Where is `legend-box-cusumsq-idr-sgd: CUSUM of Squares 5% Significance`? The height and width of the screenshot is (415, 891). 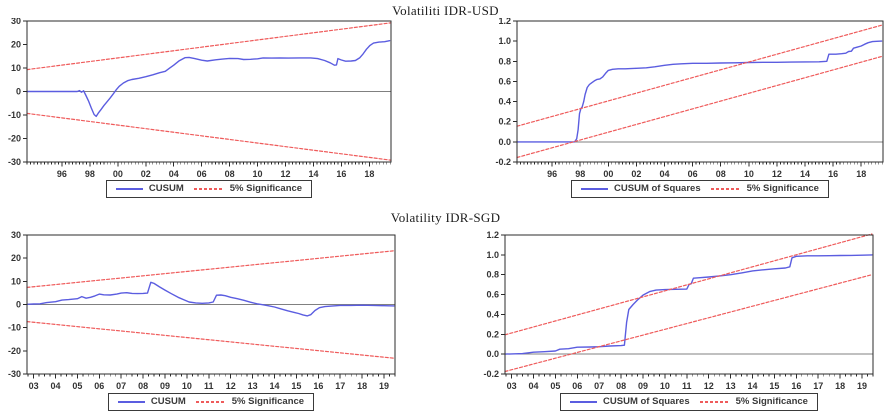 legend-box-cusumsq-idr-sgd: CUSUM of Squares 5% Significance is located at coordinates (689, 402).